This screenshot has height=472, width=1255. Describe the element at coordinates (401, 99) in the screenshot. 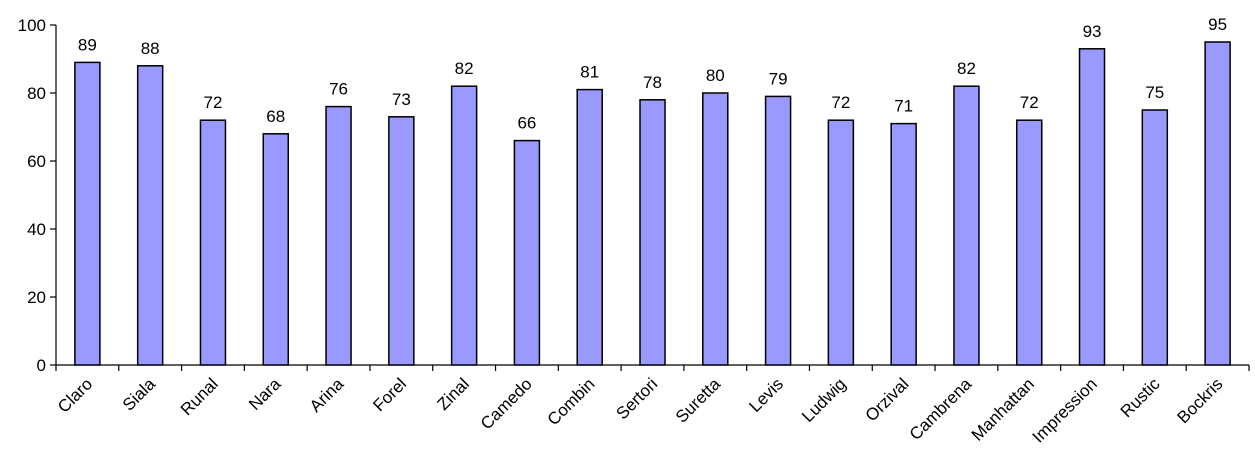

I see `data-label: 73` at that location.